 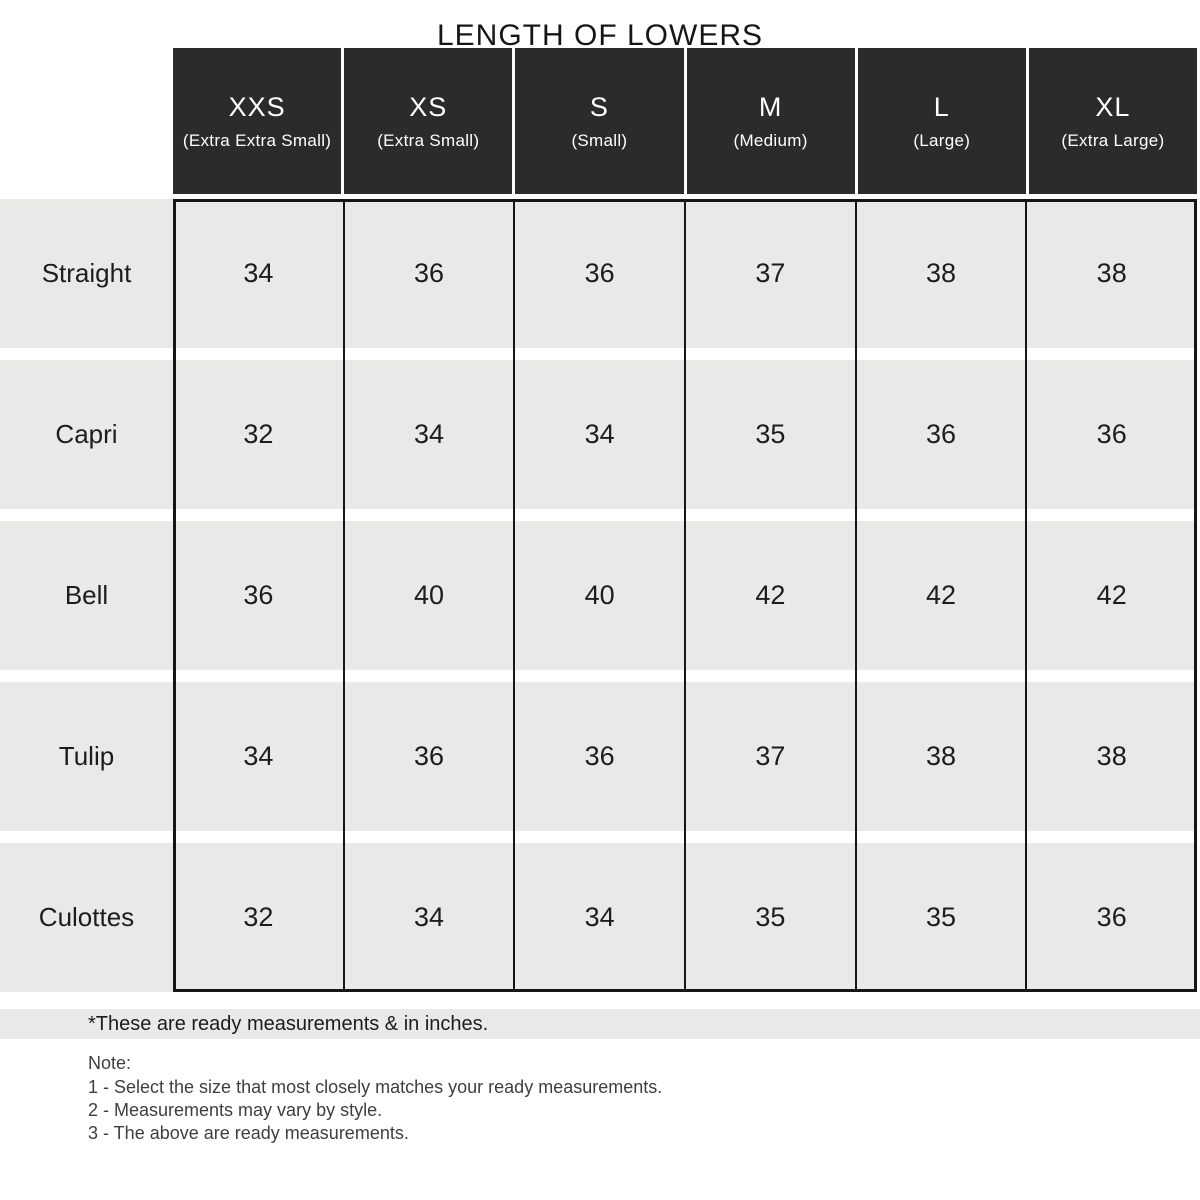 I want to click on size-label: (Medium), so click(x=770, y=140).